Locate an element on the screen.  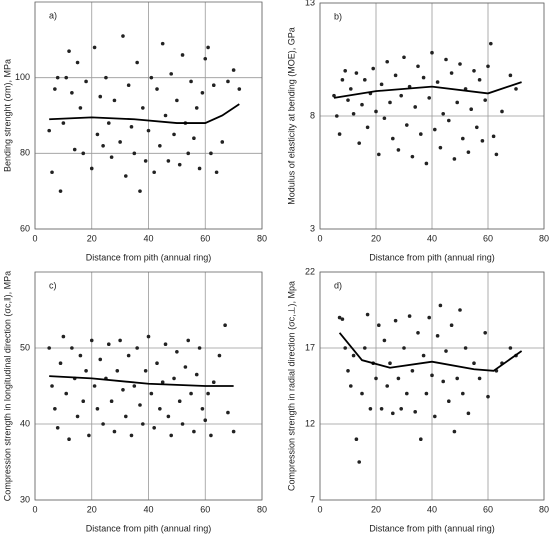
panel-label: c) is located at coordinates (53, 285).